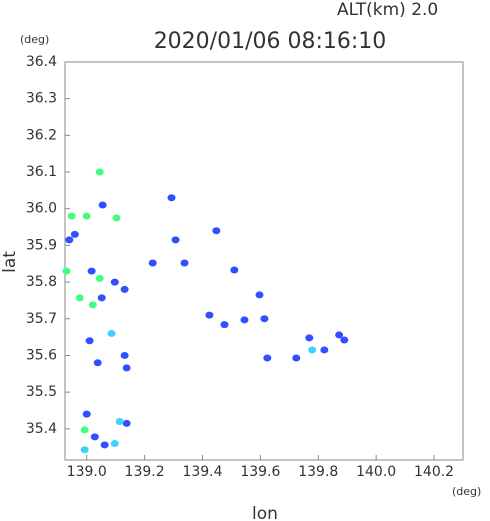 This screenshot has width=490, height=521. What do you see at coordinates (466, 491) in the screenshot?
I see `x-unit: (deg)` at bounding box center [466, 491].